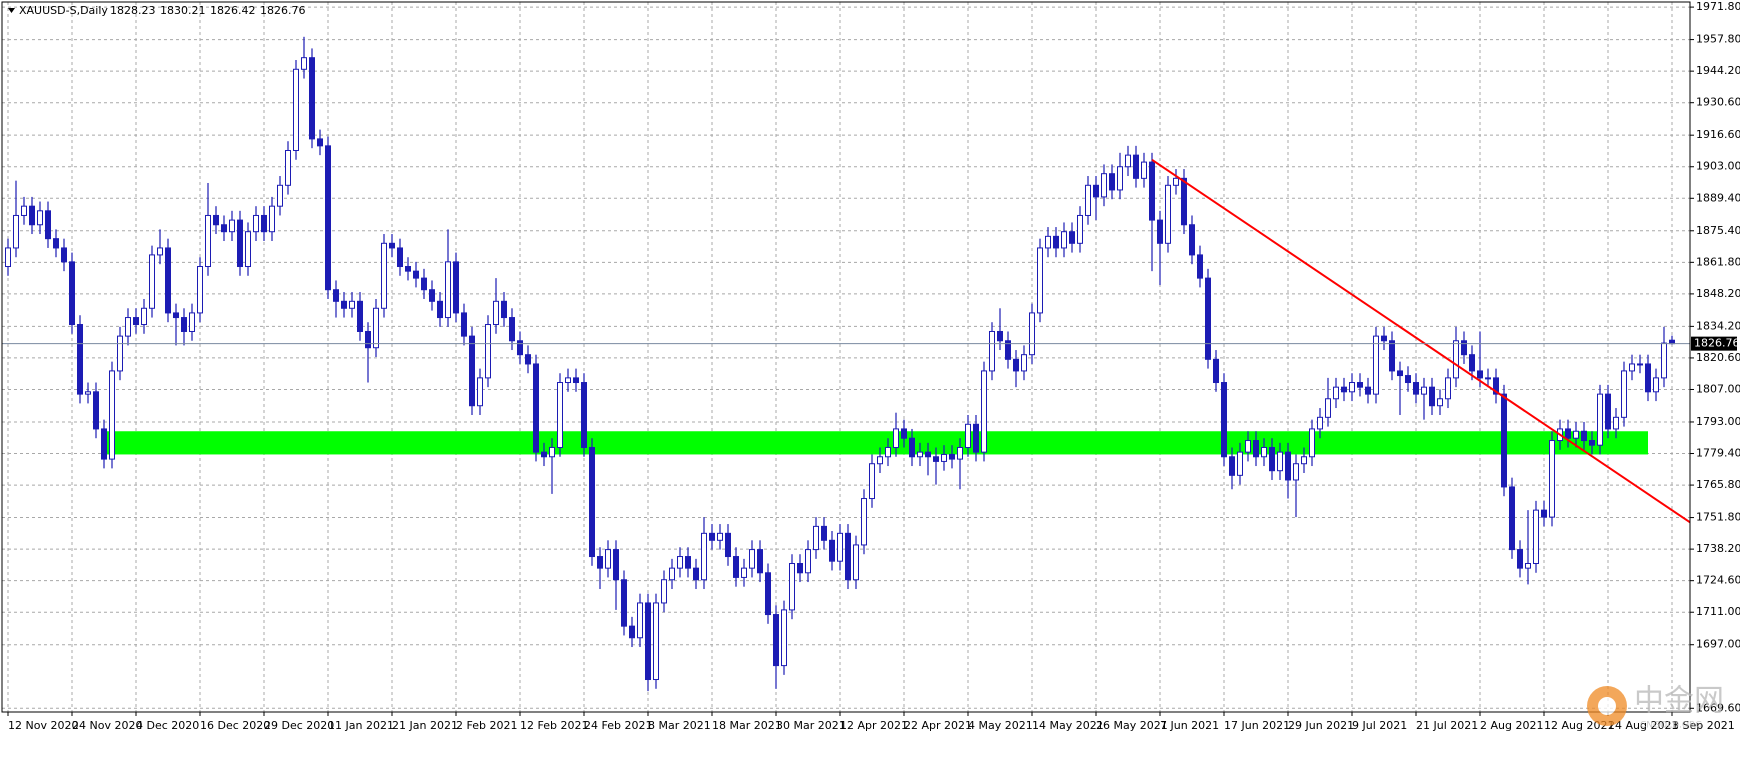  What do you see at coordinates (1718, 580) in the screenshot?
I see `y-tick-label: 1724.60` at bounding box center [1718, 580].